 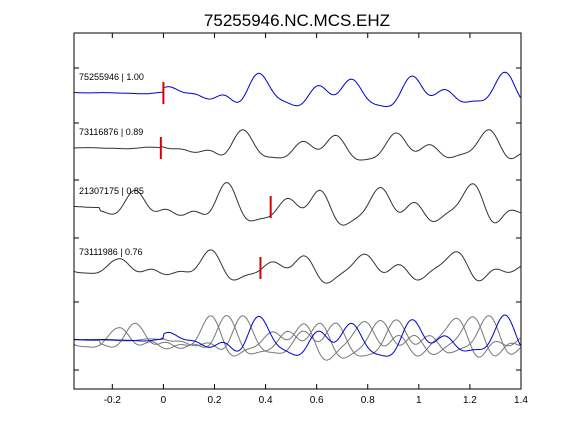 What do you see at coordinates (215, 180) in the screenshot?
I see `pick-marker-group` at bounding box center [215, 180].